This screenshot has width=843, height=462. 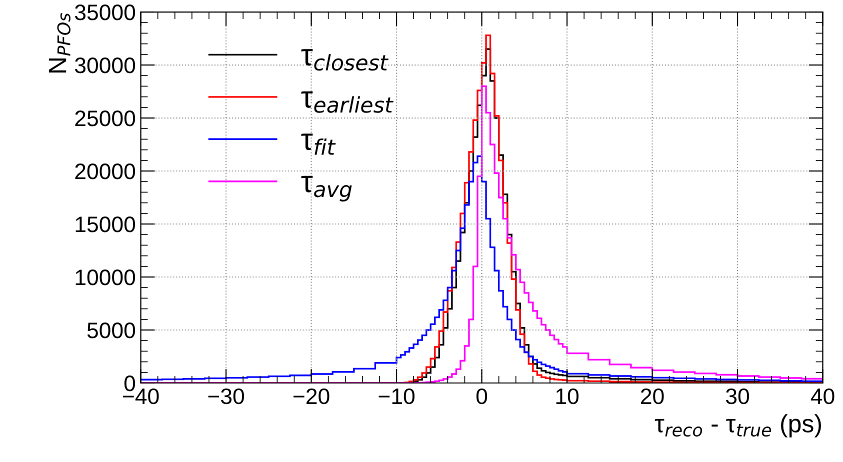 What do you see at coordinates (312, 396) in the screenshot?
I see `x-tick-label: −20` at bounding box center [312, 396].